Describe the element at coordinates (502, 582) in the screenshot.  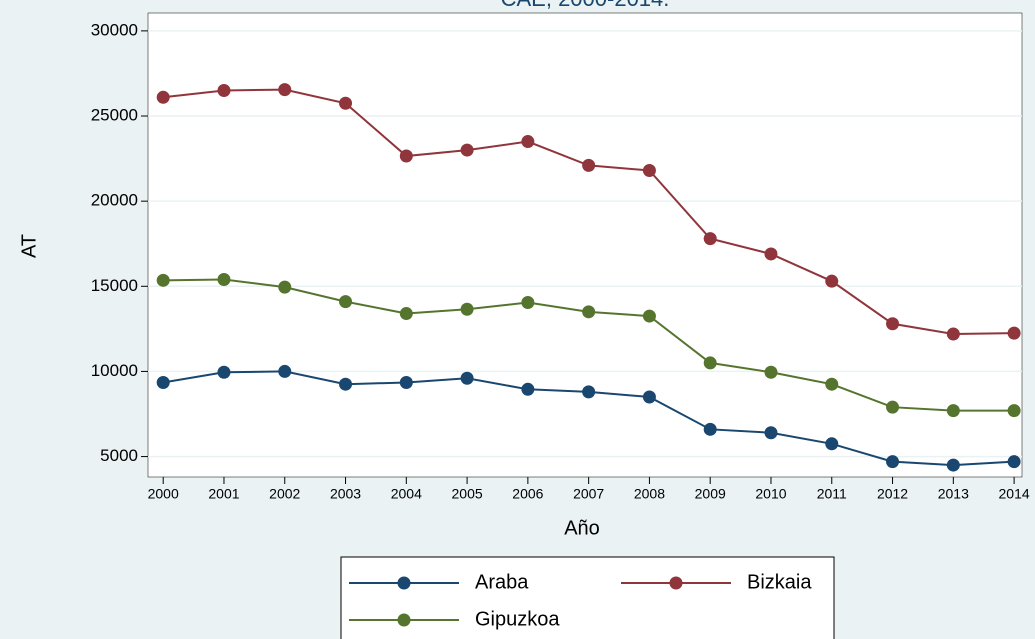
I see `legend-label: Araba` at that location.